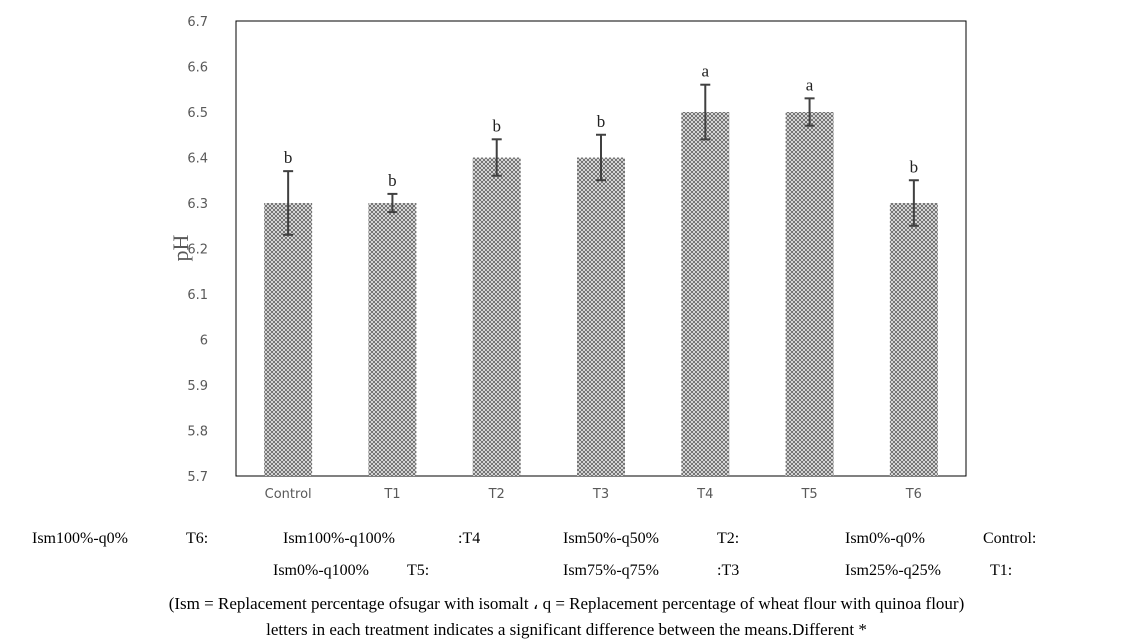 The image size is (1133, 643). Describe the element at coordinates (808, 493) in the screenshot. I see `x-tick-label: T5` at that location.